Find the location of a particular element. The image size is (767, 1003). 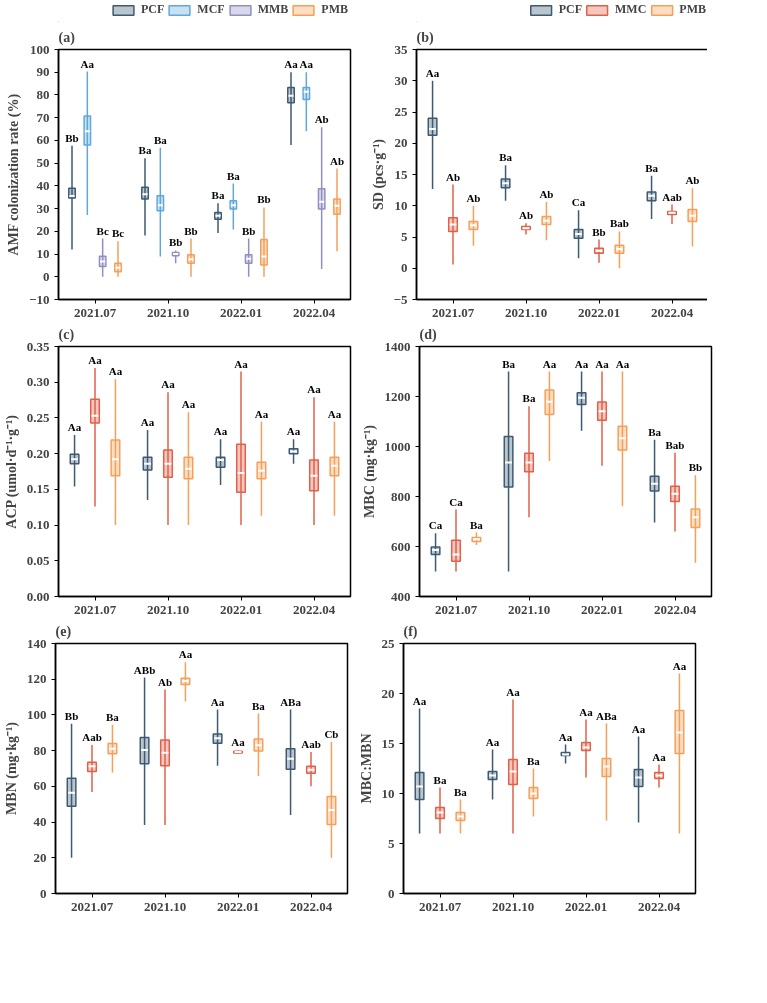

y-tick-label: 140 is located at coordinates (37, 643).